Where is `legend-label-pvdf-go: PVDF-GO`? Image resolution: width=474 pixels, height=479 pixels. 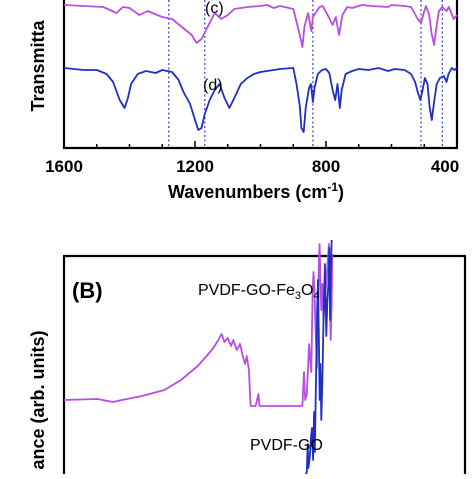
legend-label-pvdf-go: PVDF-GO is located at coordinates (286, 445).